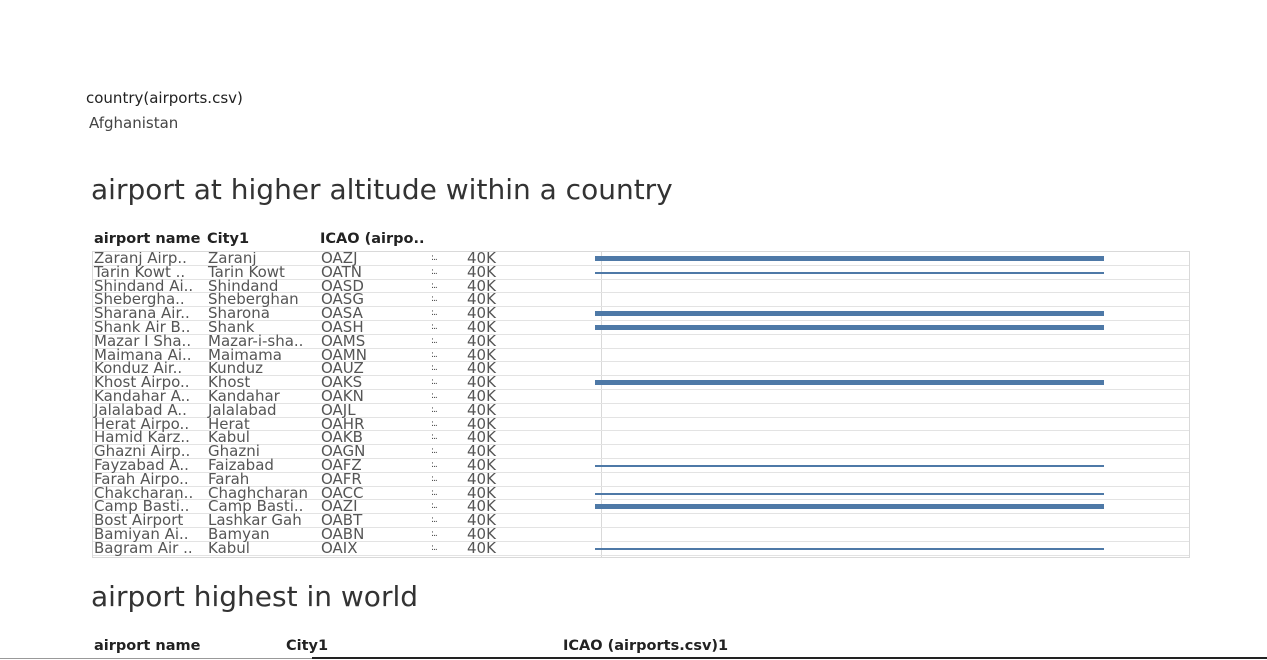 The height and width of the screenshot is (660, 1267). I want to click on table-row: Khost Airpo.. Khost OAKS:.. 40K, so click(641, 382).